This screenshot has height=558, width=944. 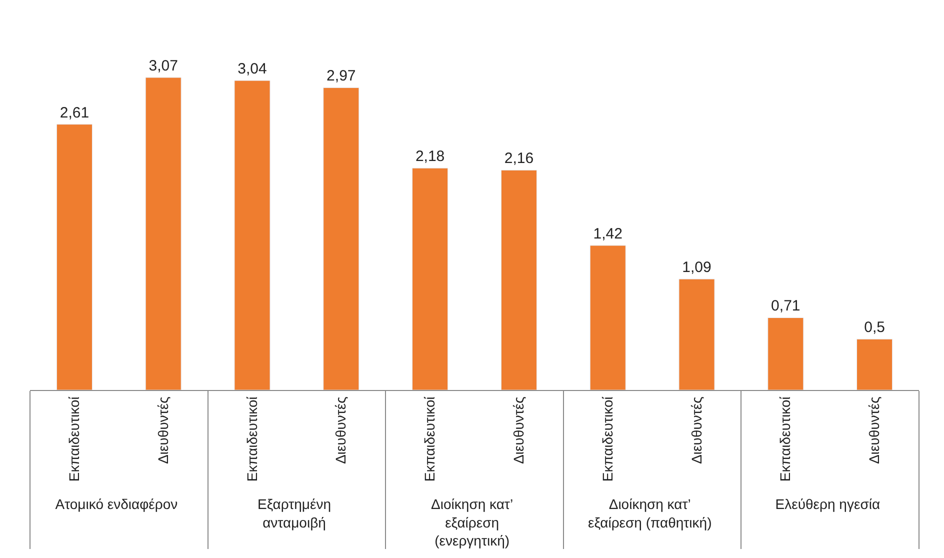 I want to click on text: Διοίκηση κατ’ εξαίρεση (ενεργητική), so click(x=472, y=522).